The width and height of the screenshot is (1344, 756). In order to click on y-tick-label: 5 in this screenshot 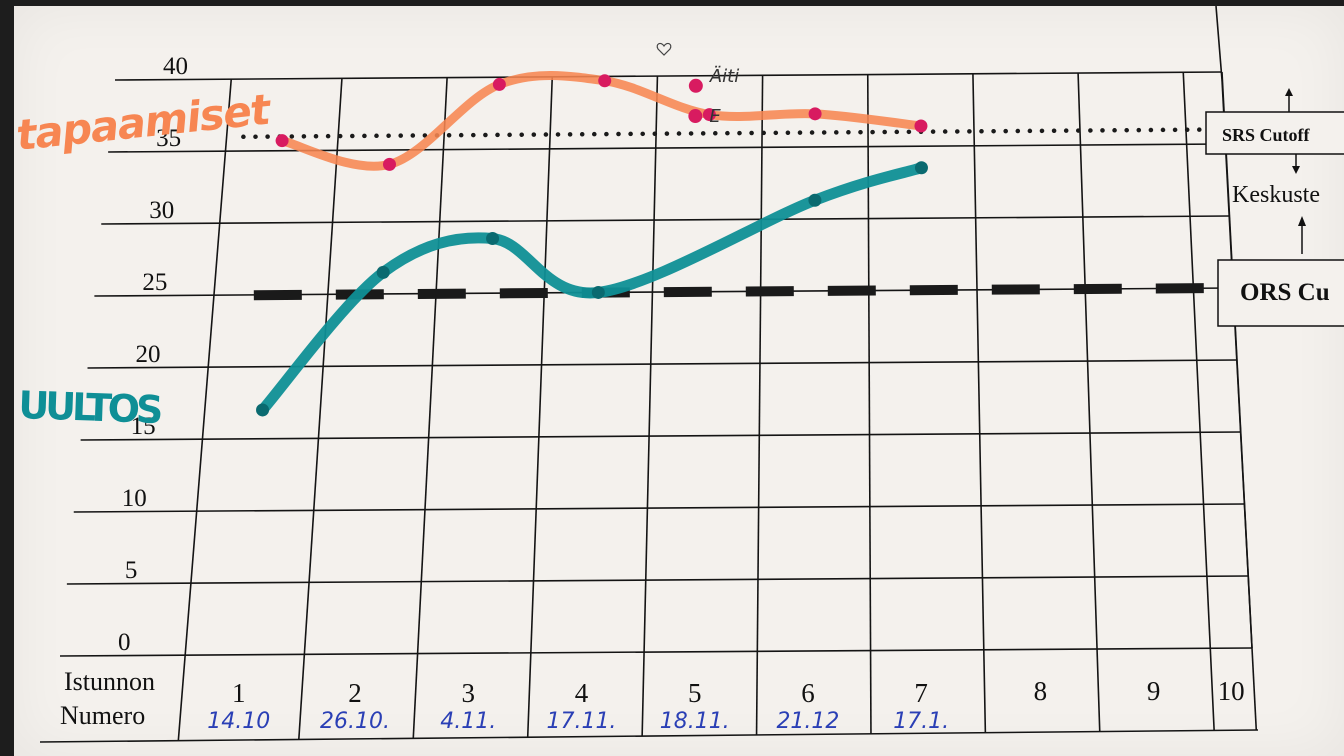, I will do `click(131, 570)`.